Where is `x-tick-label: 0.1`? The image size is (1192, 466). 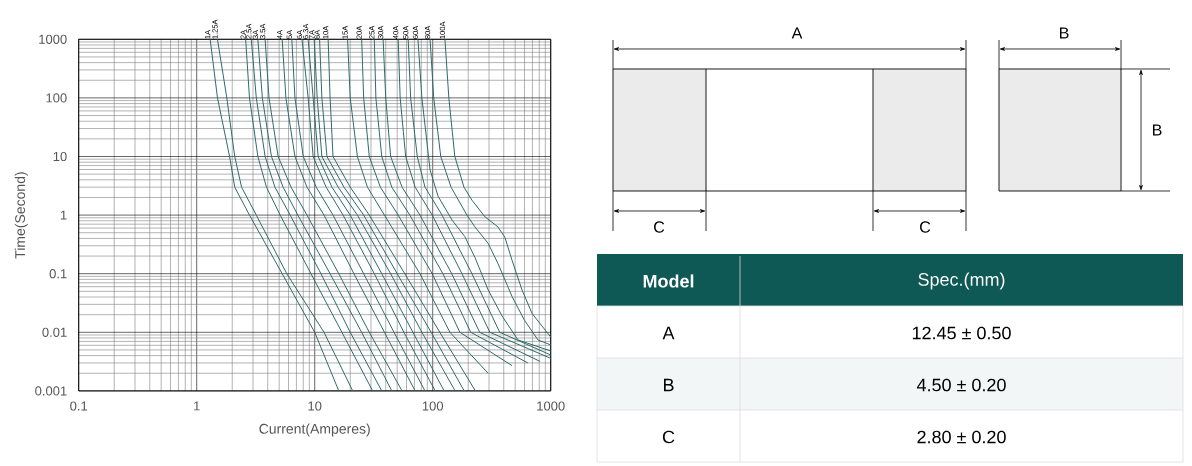 x-tick-label: 0.1 is located at coordinates (79, 406).